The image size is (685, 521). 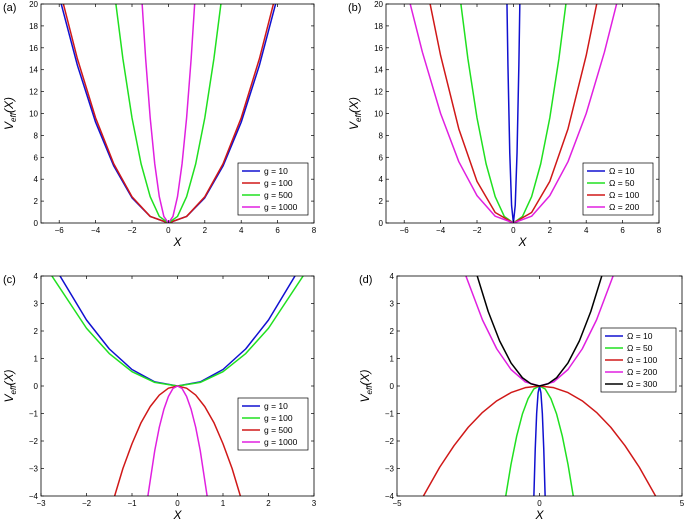 I want to click on y-tick-label: 3, so click(x=392, y=304).